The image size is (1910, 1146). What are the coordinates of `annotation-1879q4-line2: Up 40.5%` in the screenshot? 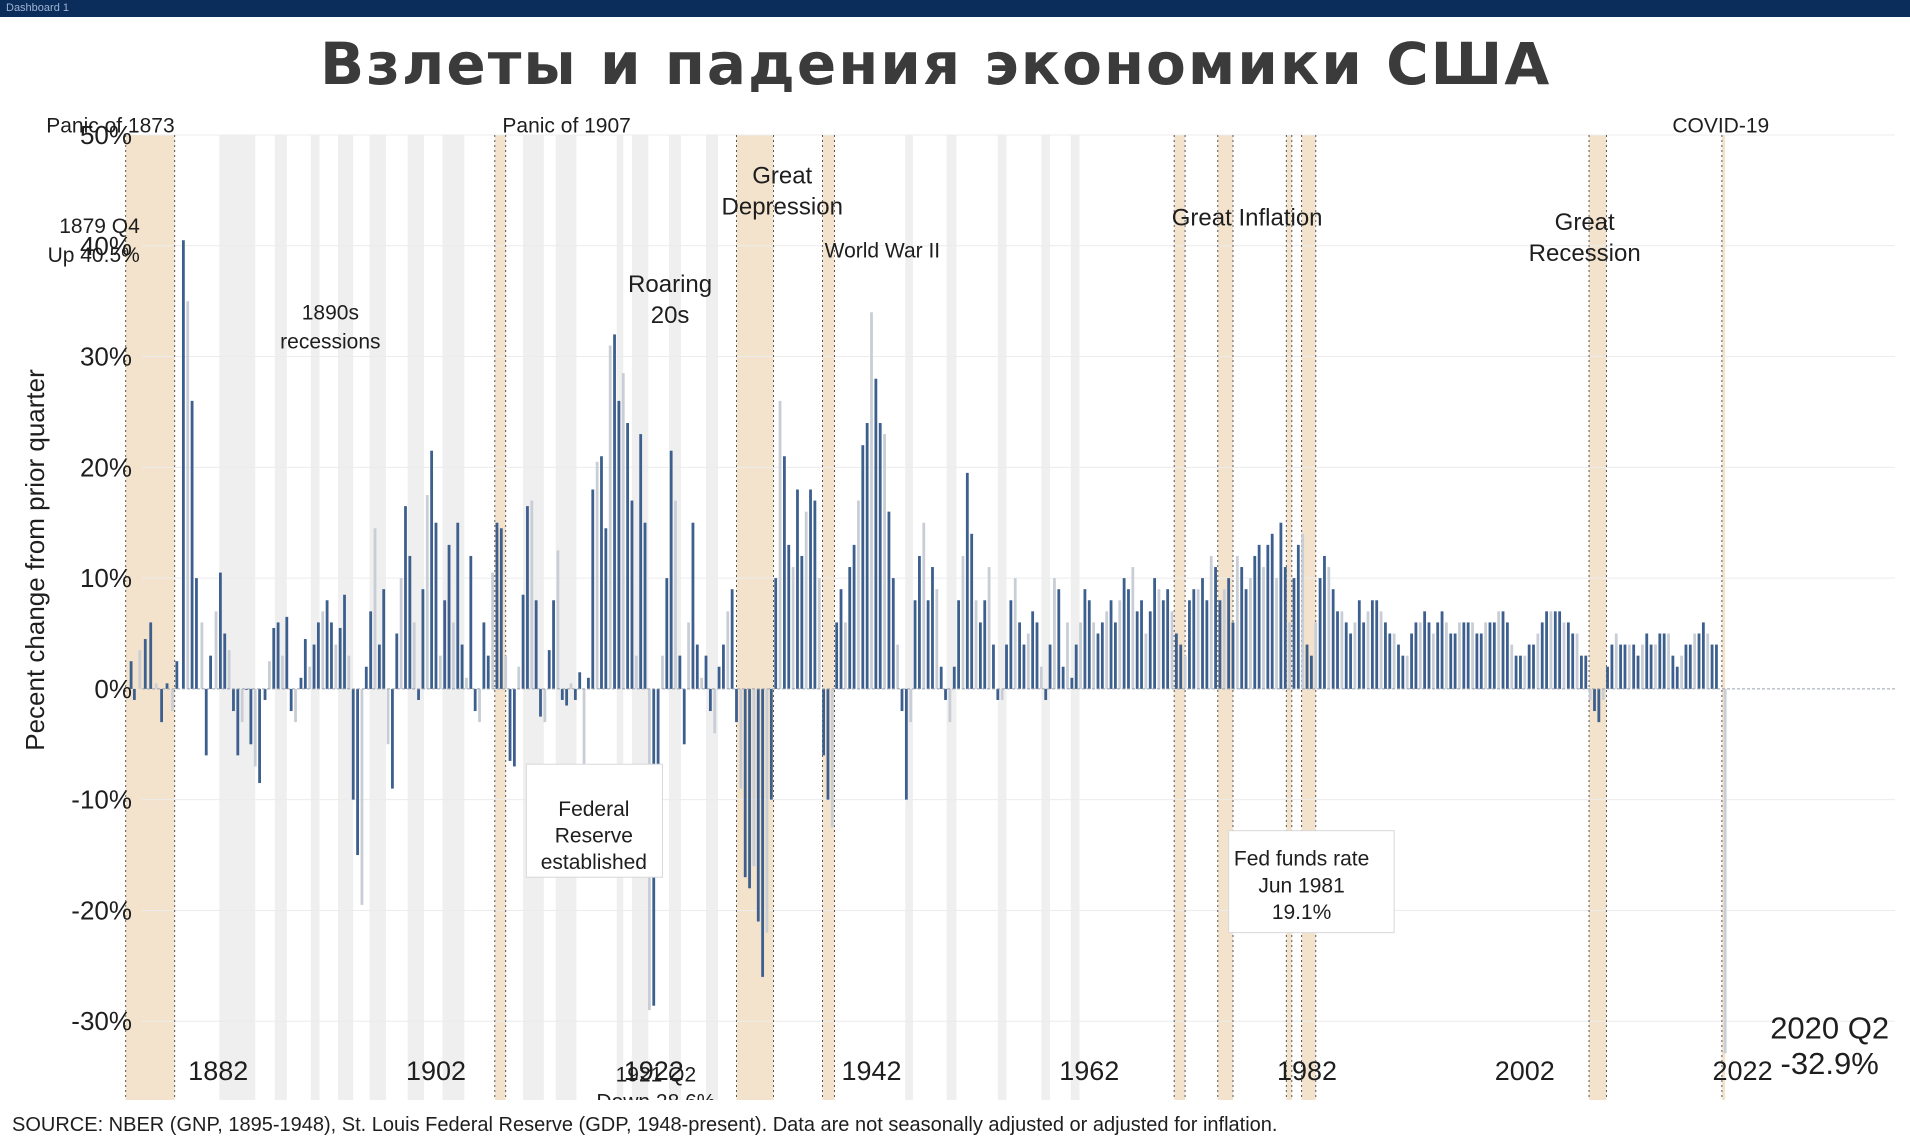 It's located at (94, 255).